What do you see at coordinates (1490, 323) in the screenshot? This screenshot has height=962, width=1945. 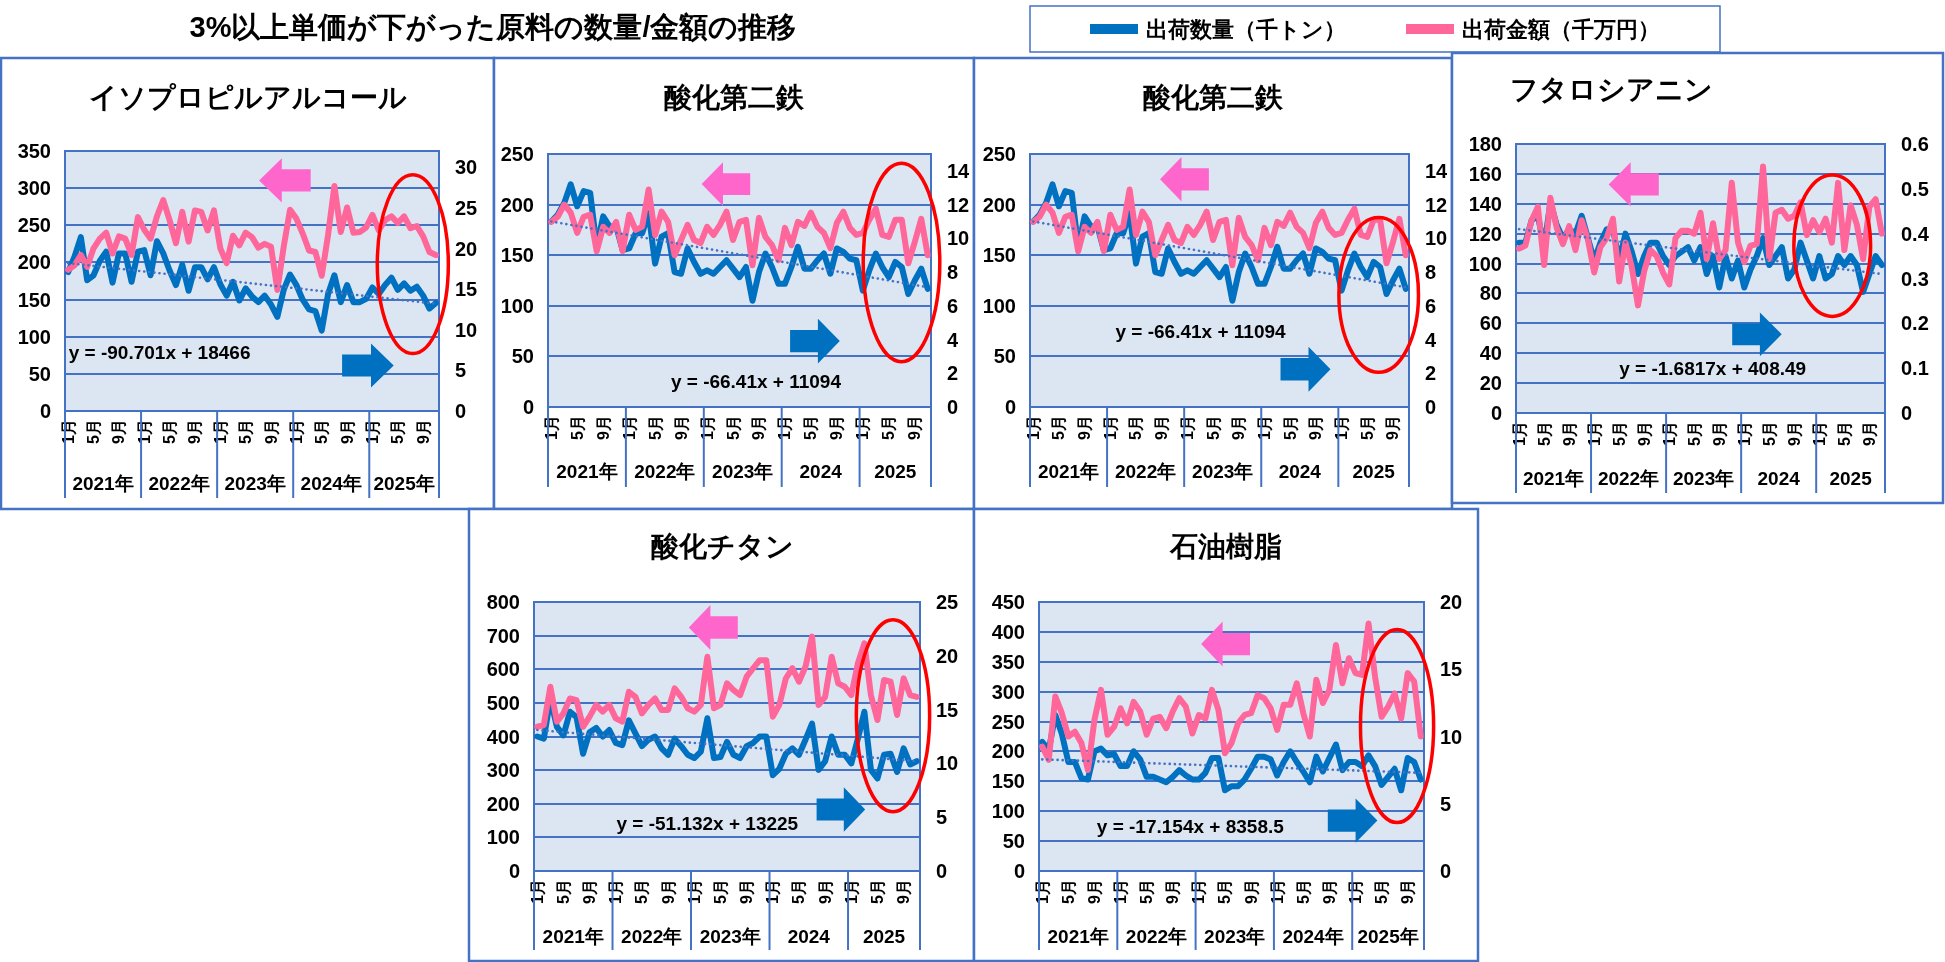 I see `y-tick-label: 60` at bounding box center [1490, 323].